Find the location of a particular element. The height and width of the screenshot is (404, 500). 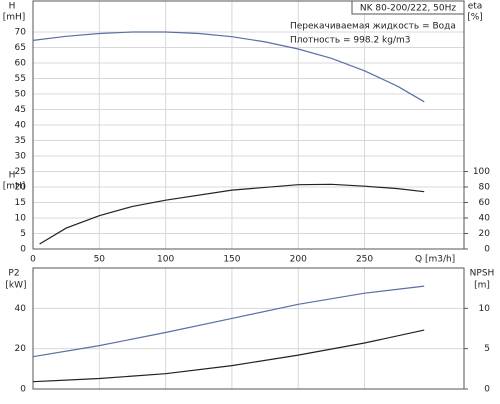

x-tick-label: 100 is located at coordinates (165, 260).